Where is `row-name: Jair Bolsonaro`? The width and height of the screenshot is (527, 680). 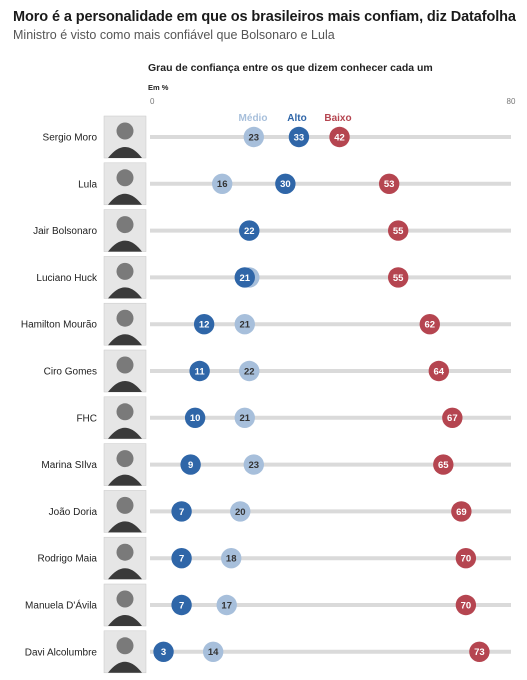 row-name: Jair Bolsonaro is located at coordinates (65, 231).